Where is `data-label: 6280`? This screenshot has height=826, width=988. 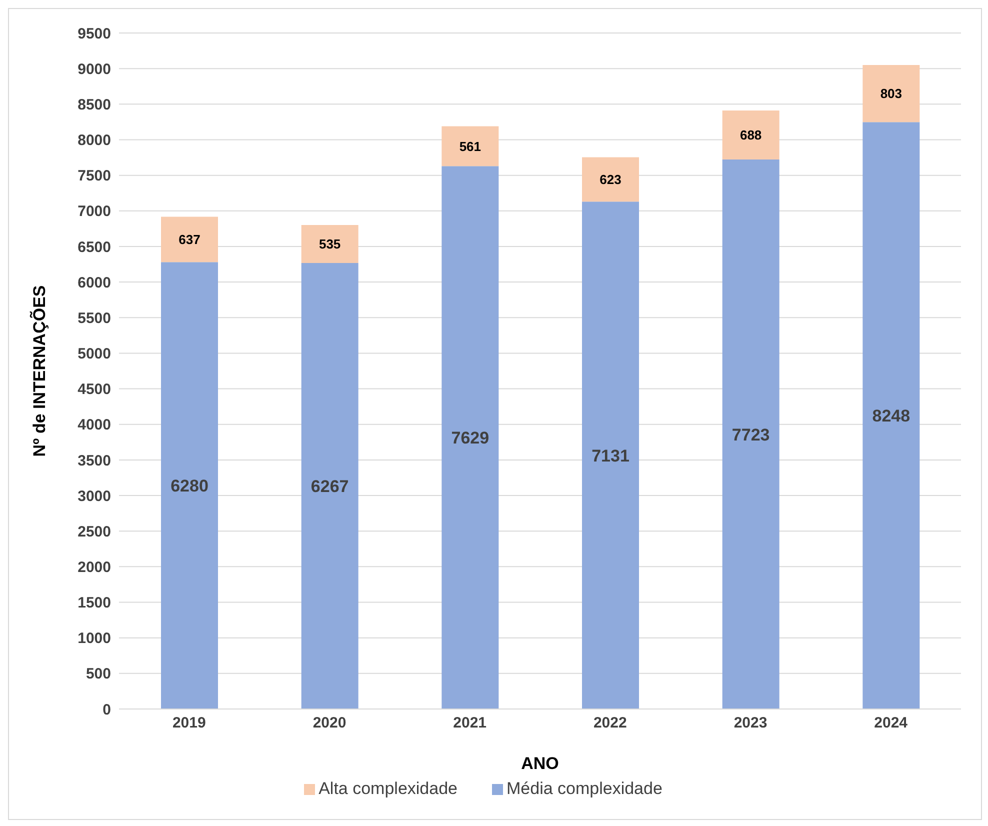
data-label: 6280 is located at coordinates (189, 486).